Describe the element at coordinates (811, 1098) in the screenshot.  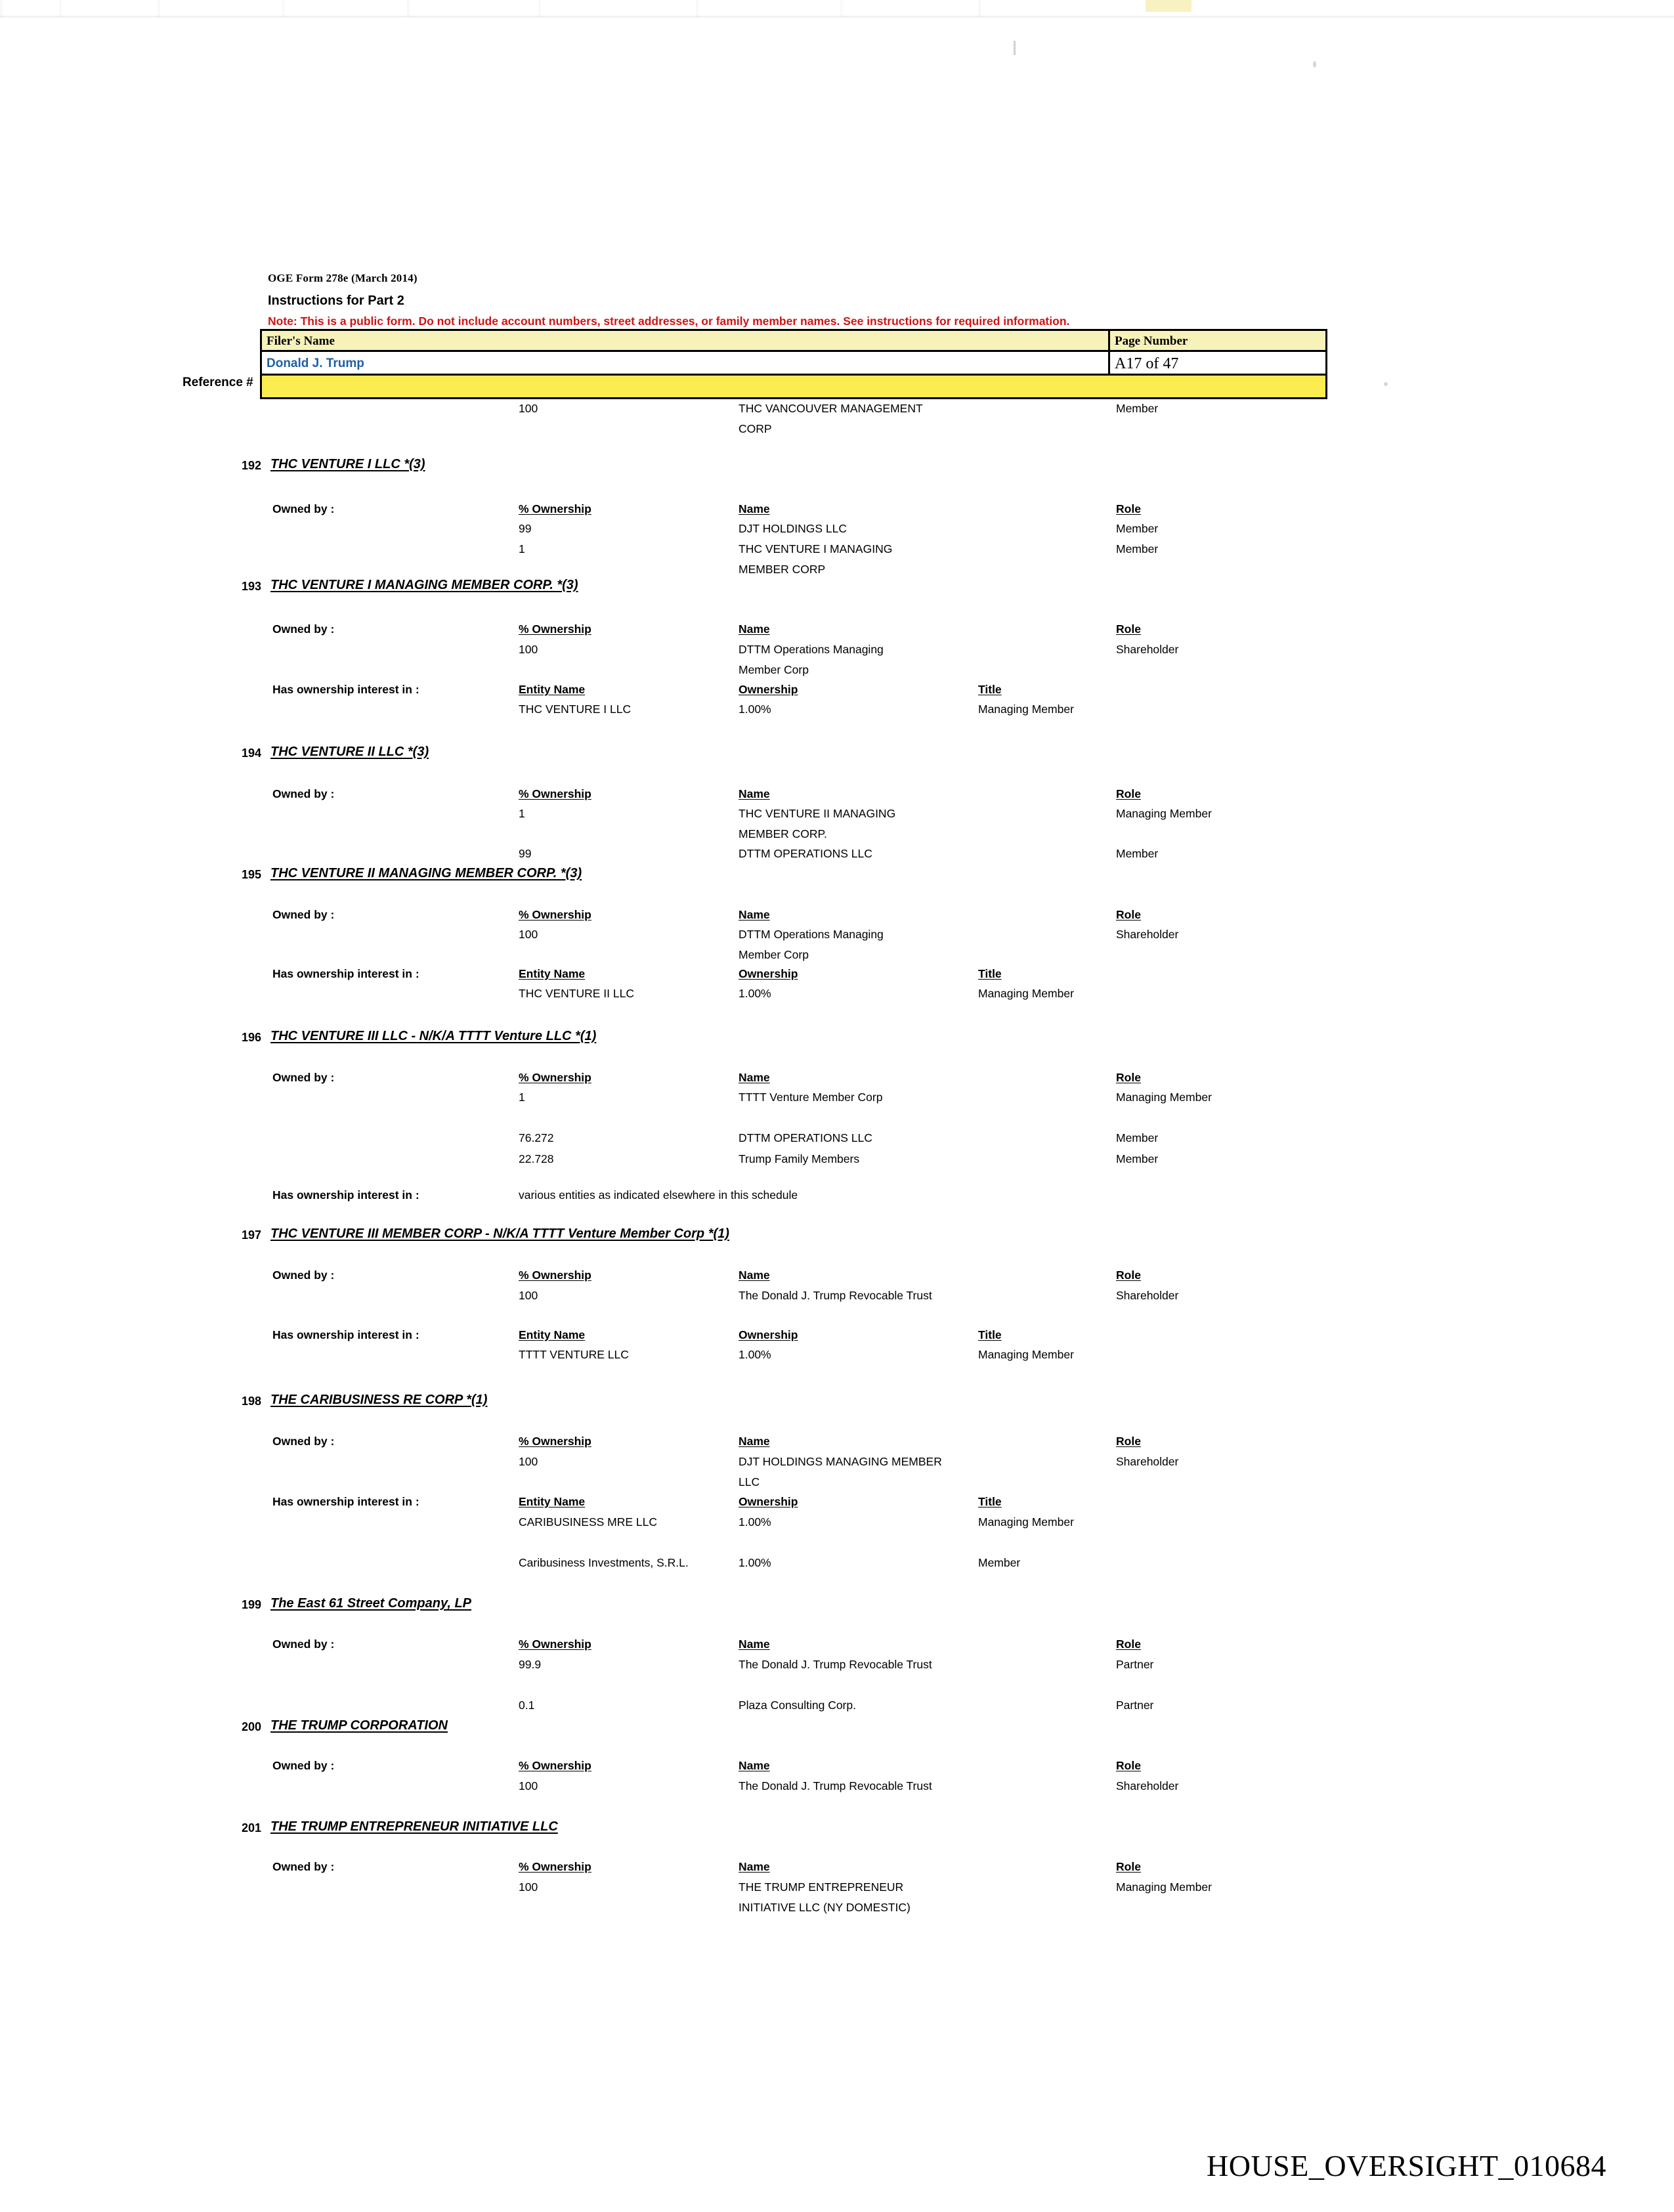
I see `owner-name: TTTT Venture Member Corp` at that location.